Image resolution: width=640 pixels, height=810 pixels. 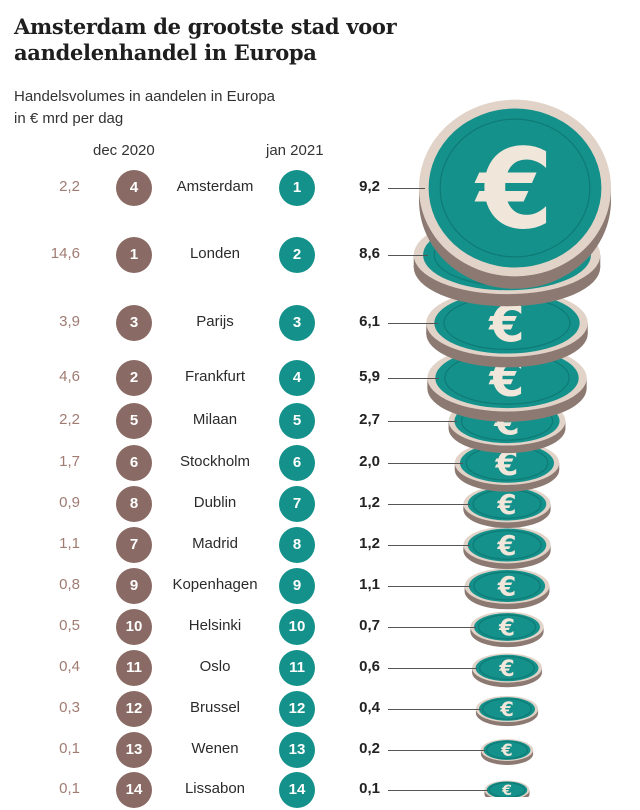 I want to click on rank-badge-dec-2020: 8, so click(x=134, y=504).